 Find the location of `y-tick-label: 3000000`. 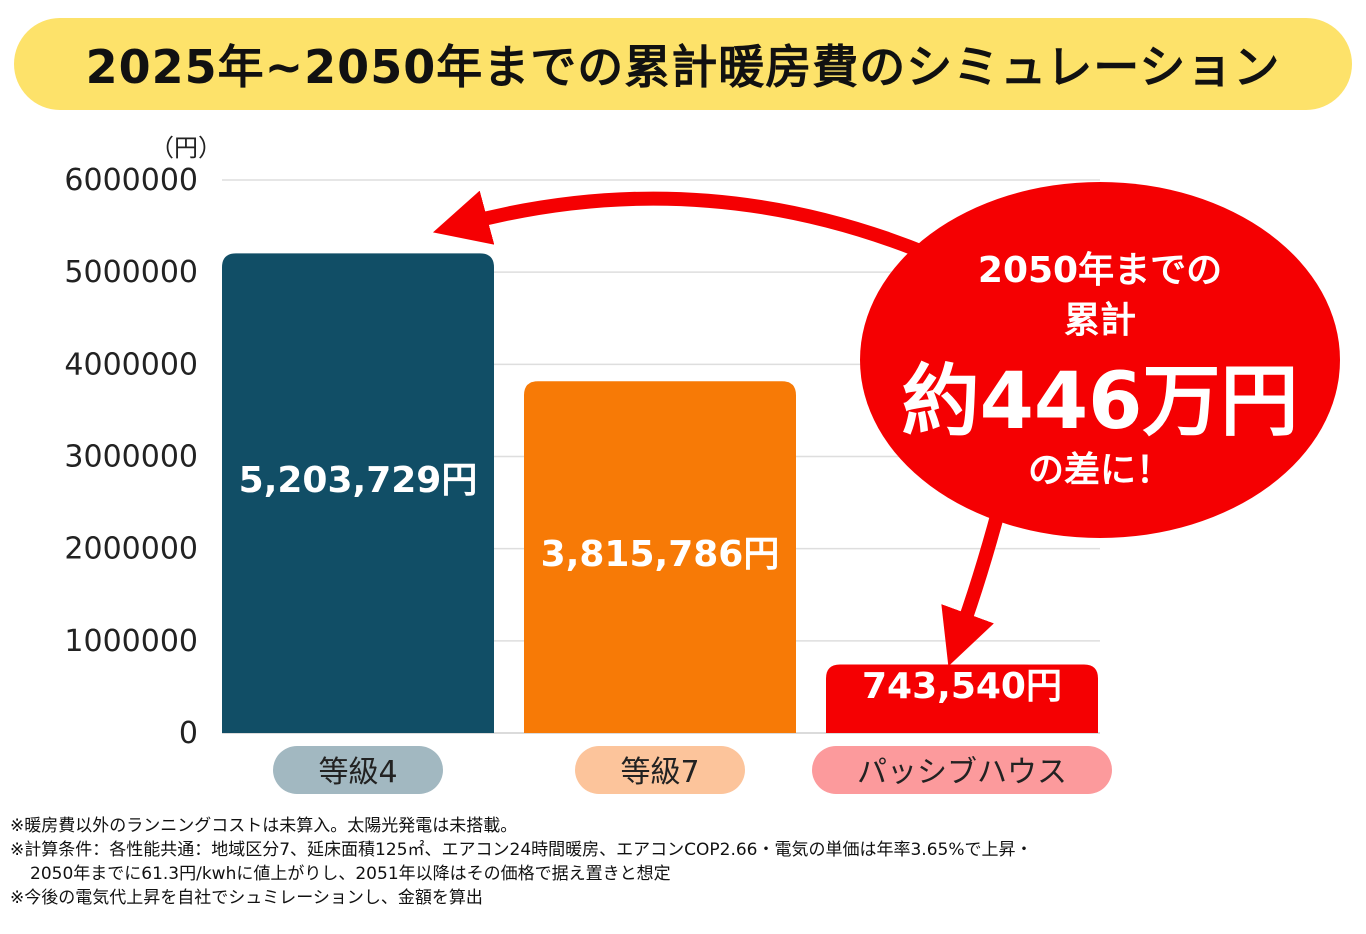

y-tick-label: 3000000 is located at coordinates (131, 457).